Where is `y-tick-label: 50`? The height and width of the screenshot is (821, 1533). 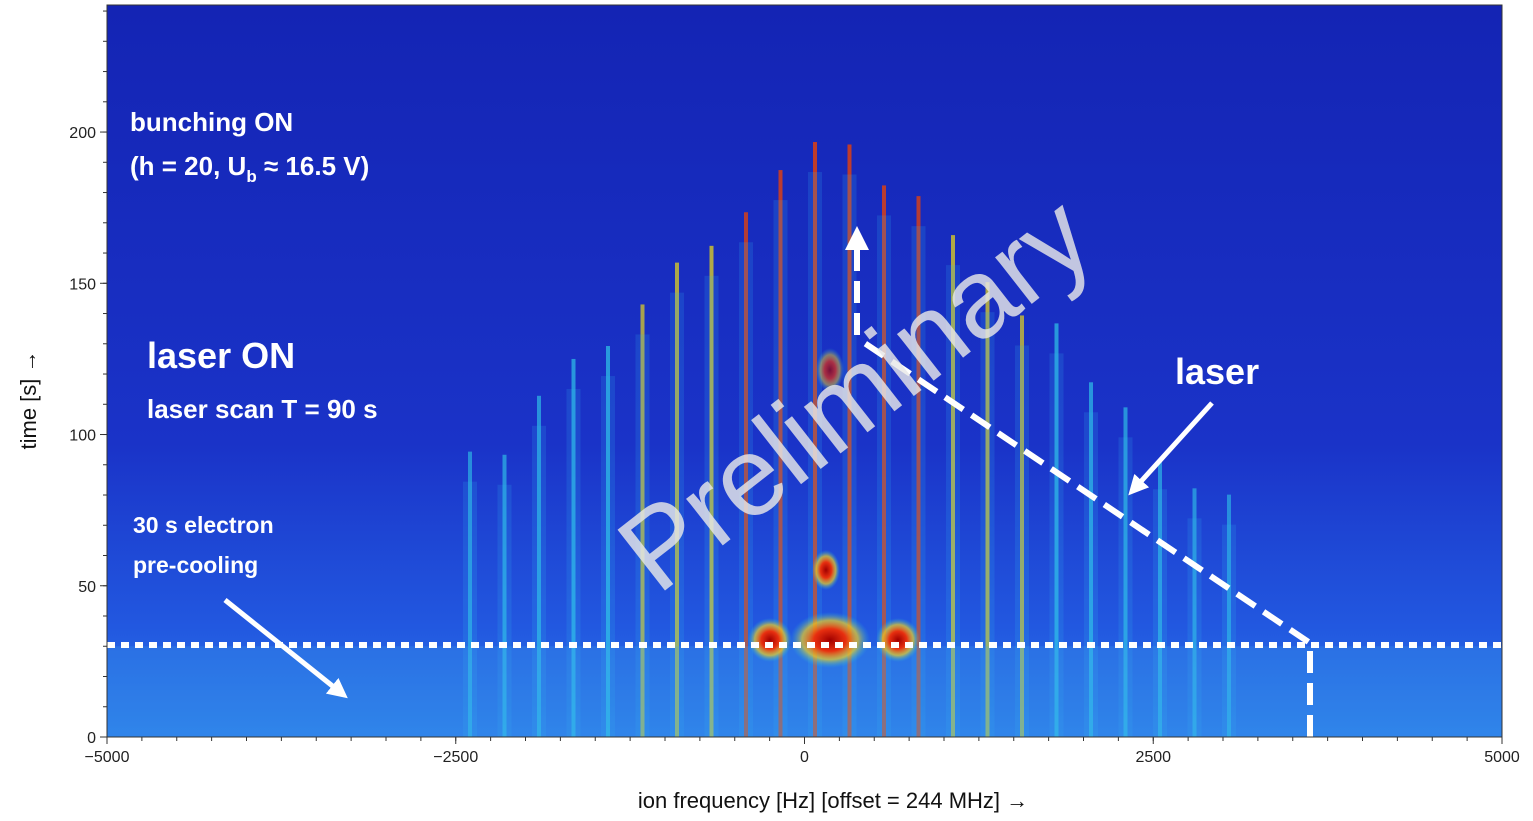 y-tick-label: 50 is located at coordinates (87, 587).